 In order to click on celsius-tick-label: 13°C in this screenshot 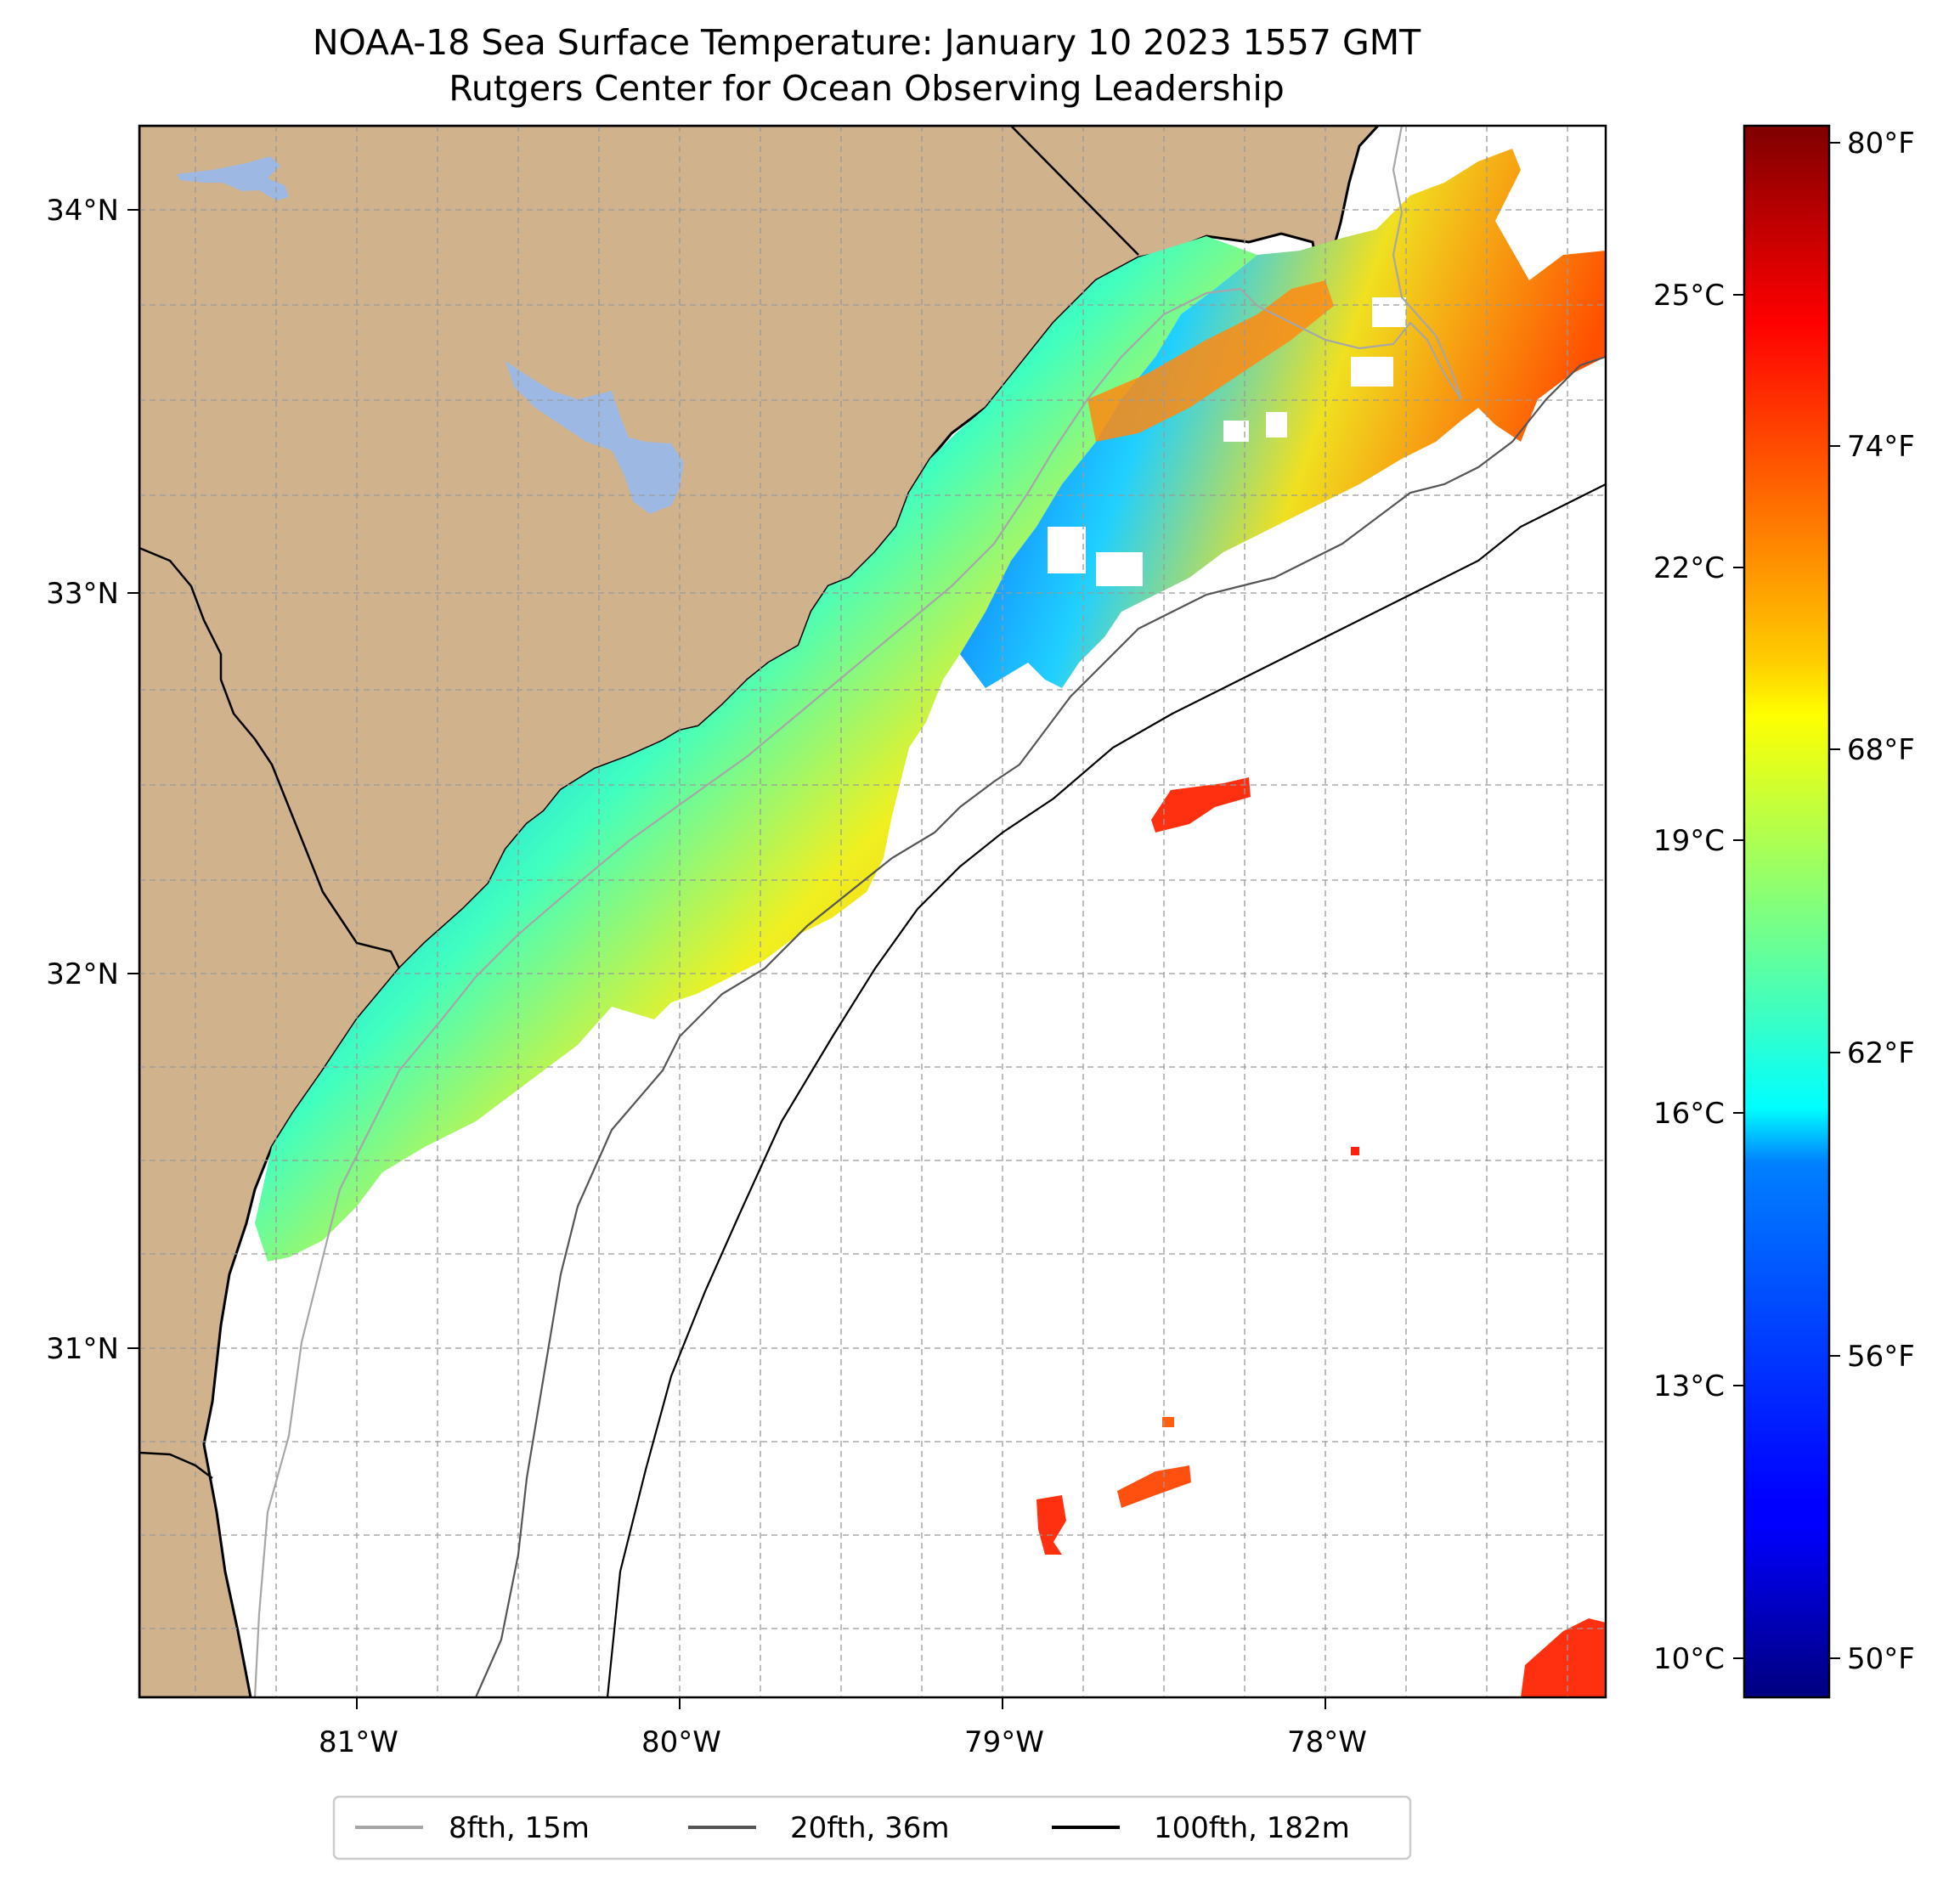, I will do `click(1689, 1386)`.